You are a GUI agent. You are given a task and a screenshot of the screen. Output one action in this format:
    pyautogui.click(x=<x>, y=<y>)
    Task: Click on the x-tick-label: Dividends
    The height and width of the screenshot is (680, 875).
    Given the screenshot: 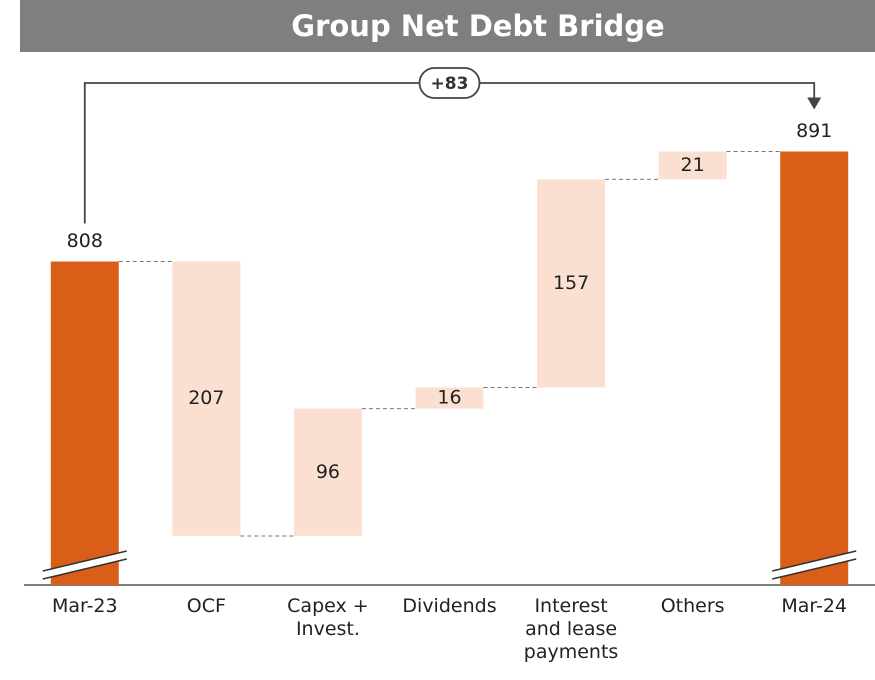 What is the action you would take?
    pyautogui.click(x=449, y=606)
    